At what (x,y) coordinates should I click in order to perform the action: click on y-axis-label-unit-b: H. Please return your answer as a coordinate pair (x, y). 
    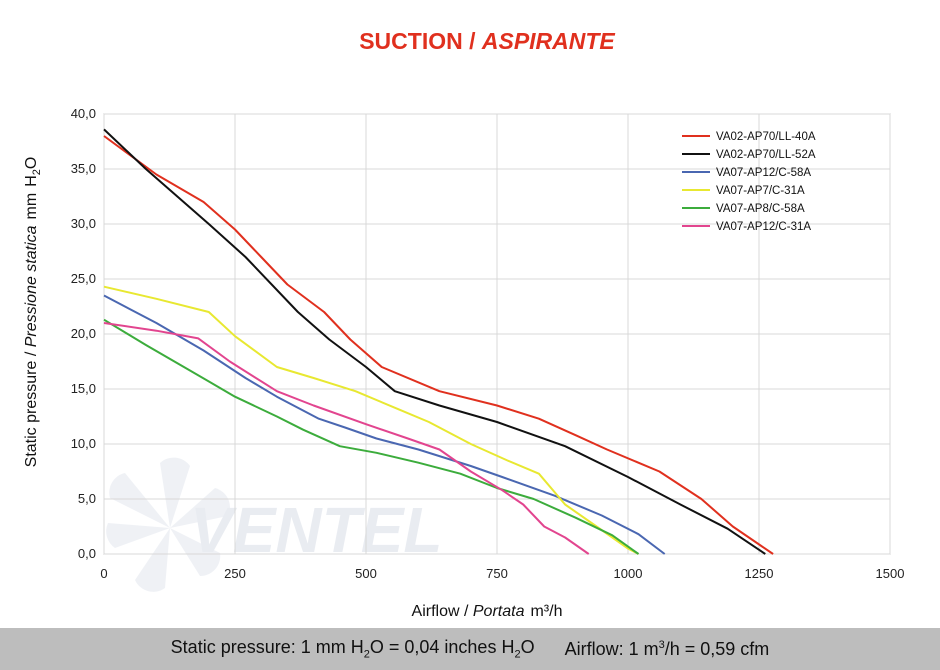
    Looking at the image, I should click on (31, 181).